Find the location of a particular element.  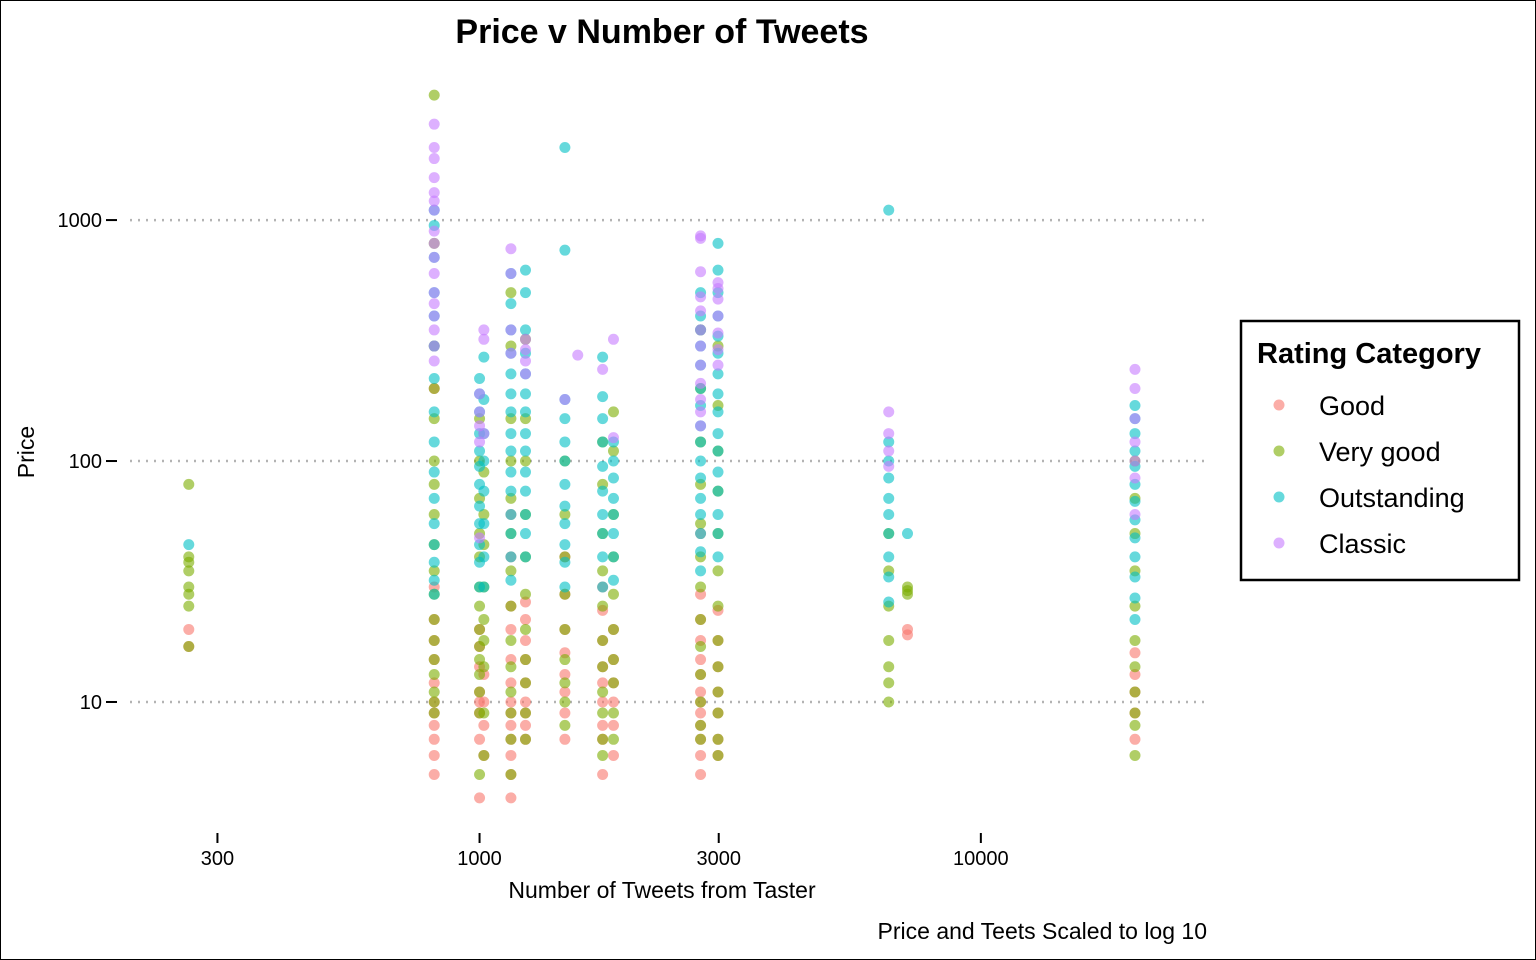

x-axis: 300 1000 3000 10000 is located at coordinates (605, 851).